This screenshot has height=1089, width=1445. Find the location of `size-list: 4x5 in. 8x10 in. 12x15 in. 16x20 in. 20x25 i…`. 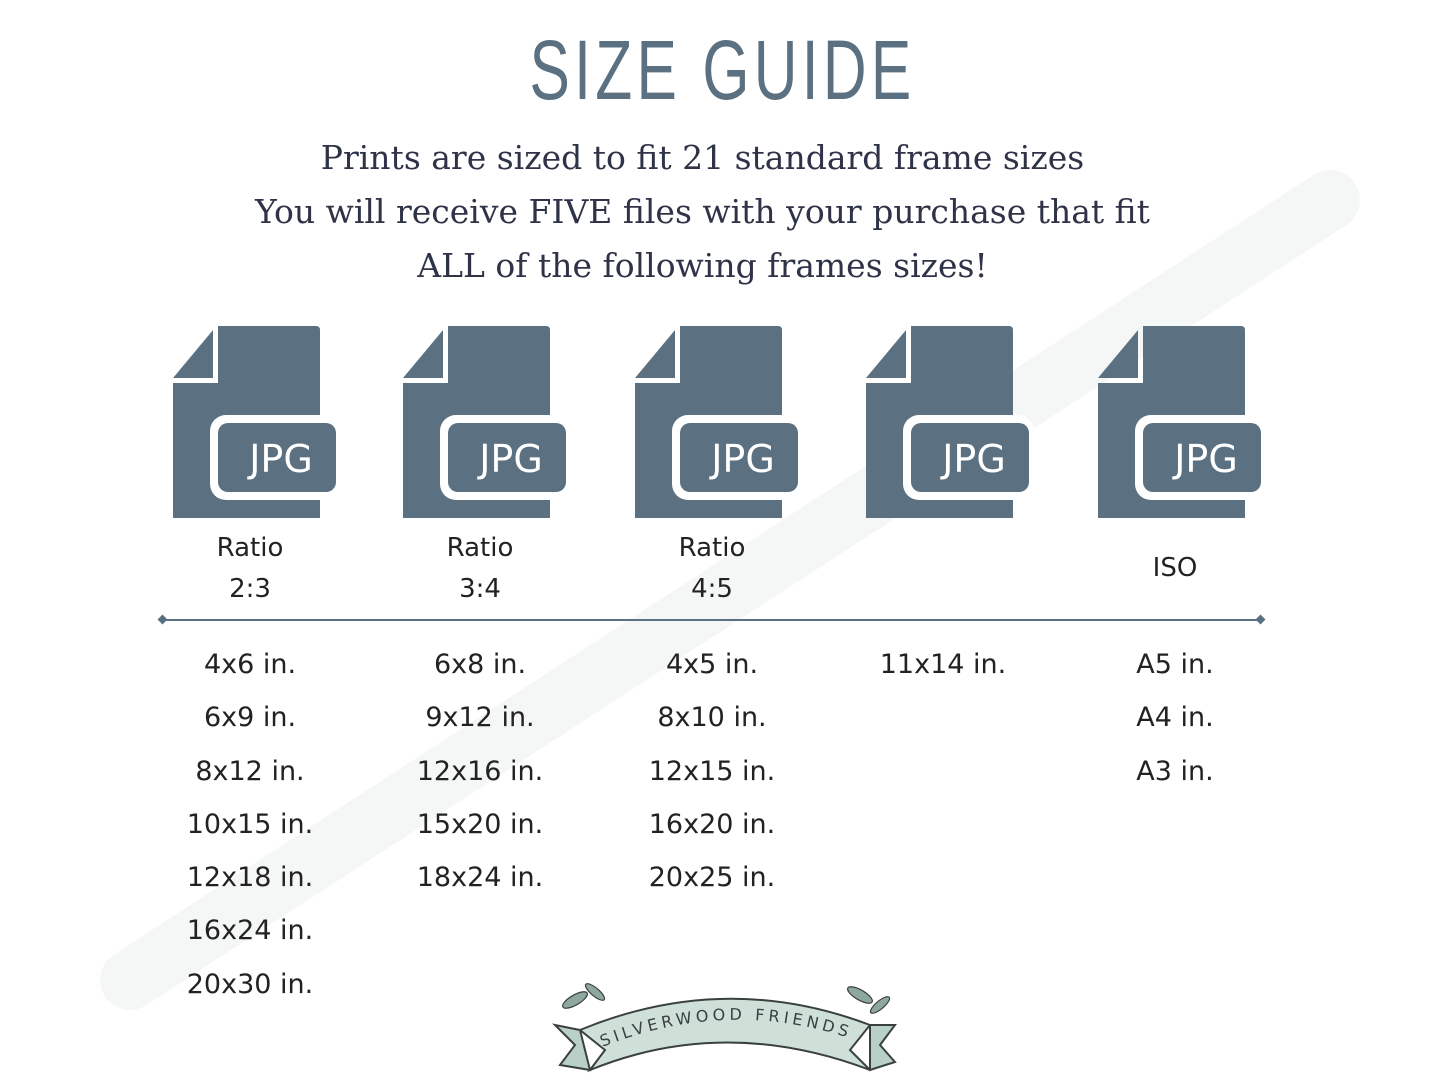

size-list: 4x5 in. 8x10 in. 12x15 in. 16x20 in. 20x25 i… is located at coordinates (712, 776).